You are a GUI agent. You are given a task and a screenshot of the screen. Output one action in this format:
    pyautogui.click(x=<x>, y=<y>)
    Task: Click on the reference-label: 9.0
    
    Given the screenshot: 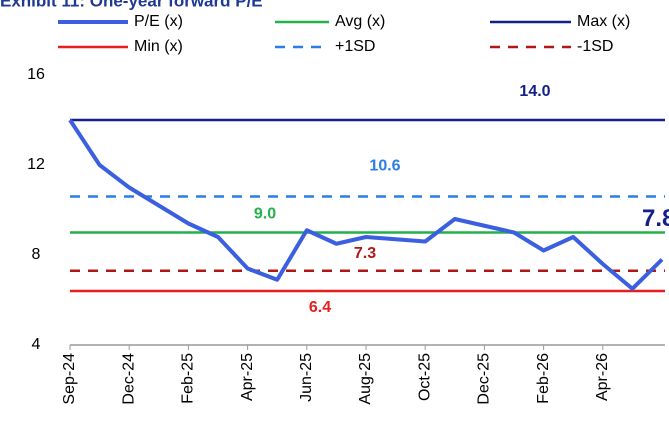 What is the action you would take?
    pyautogui.click(x=265, y=214)
    